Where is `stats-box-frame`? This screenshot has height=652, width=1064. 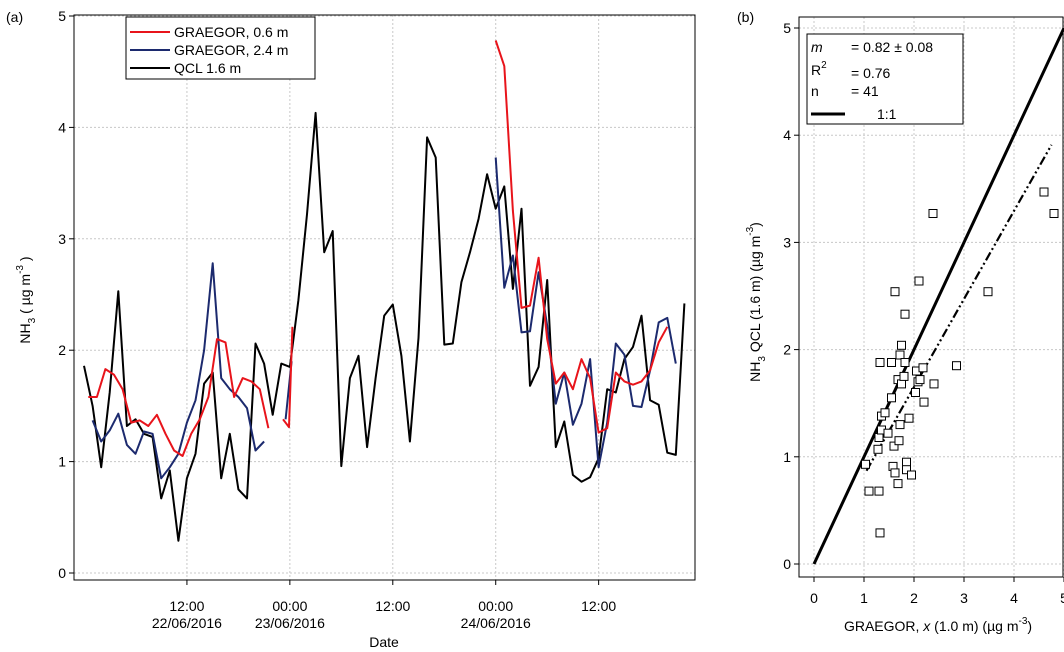 stats-box-frame is located at coordinates (885, 79).